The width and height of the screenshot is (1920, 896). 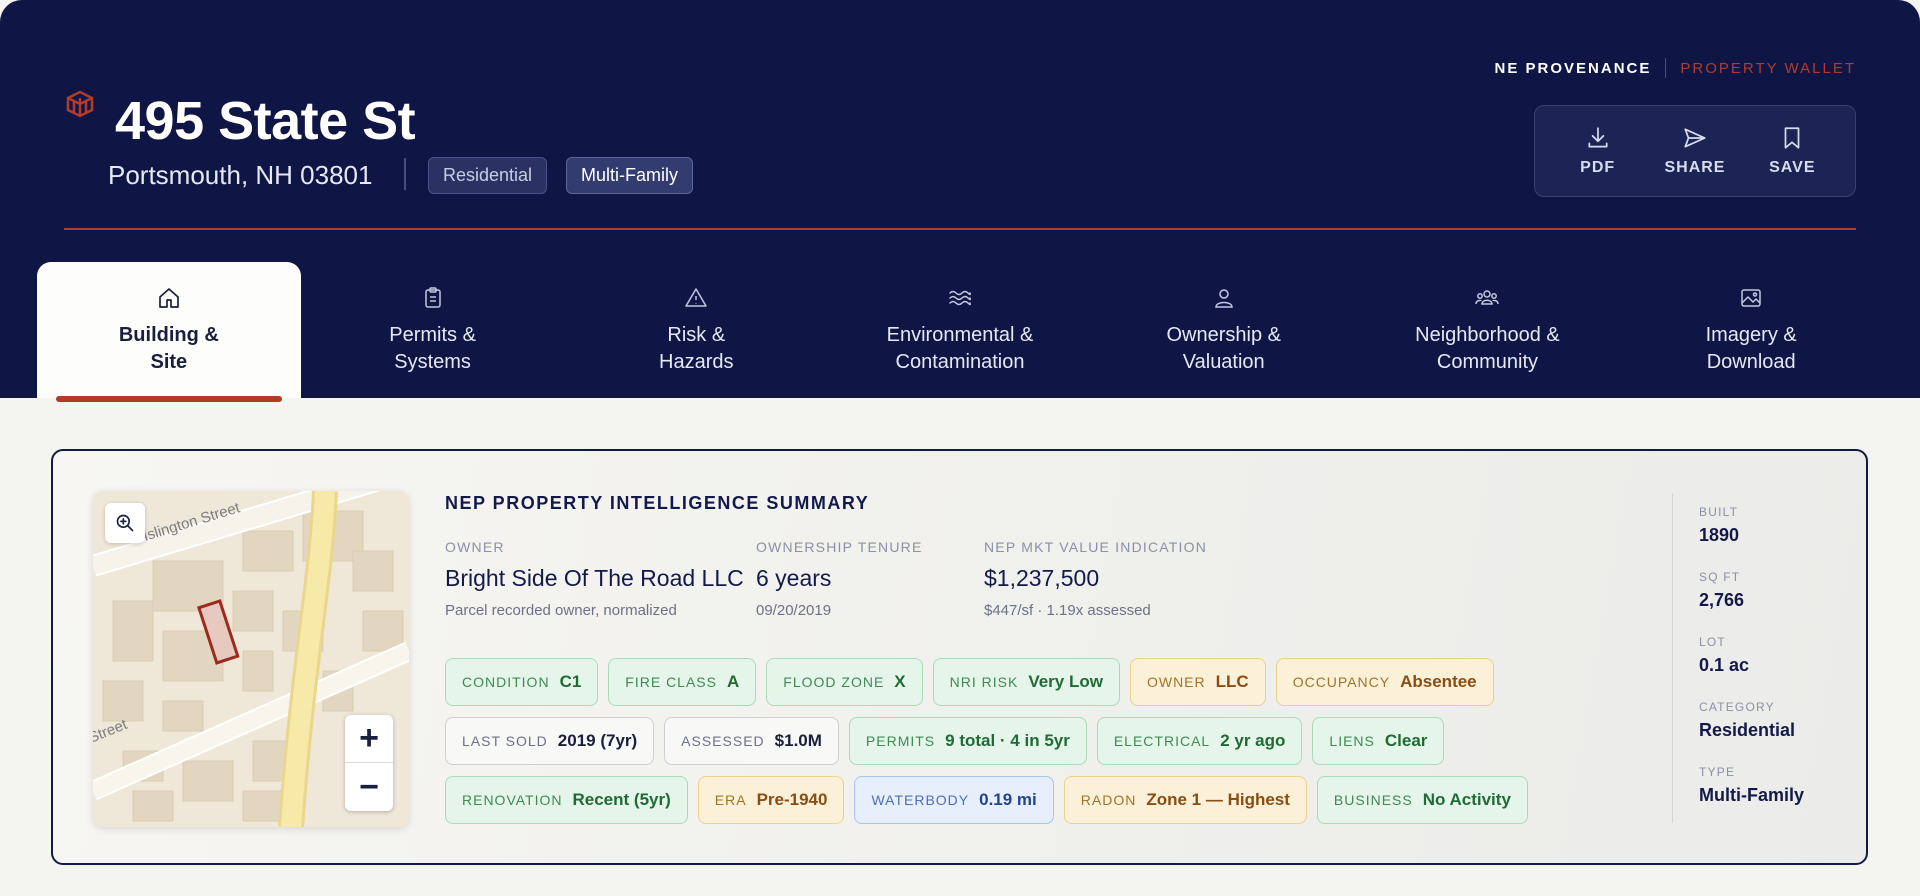 I want to click on people-icon, so click(x=1487, y=297).